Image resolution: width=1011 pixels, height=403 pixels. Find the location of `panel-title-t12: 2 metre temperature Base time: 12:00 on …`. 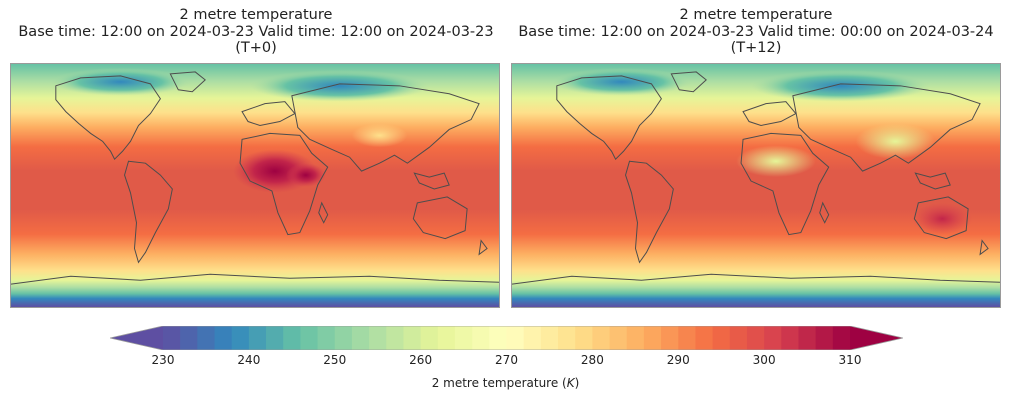

panel-title-t12: 2 metre temperature Base time: 12:00 on … is located at coordinates (756, 32).